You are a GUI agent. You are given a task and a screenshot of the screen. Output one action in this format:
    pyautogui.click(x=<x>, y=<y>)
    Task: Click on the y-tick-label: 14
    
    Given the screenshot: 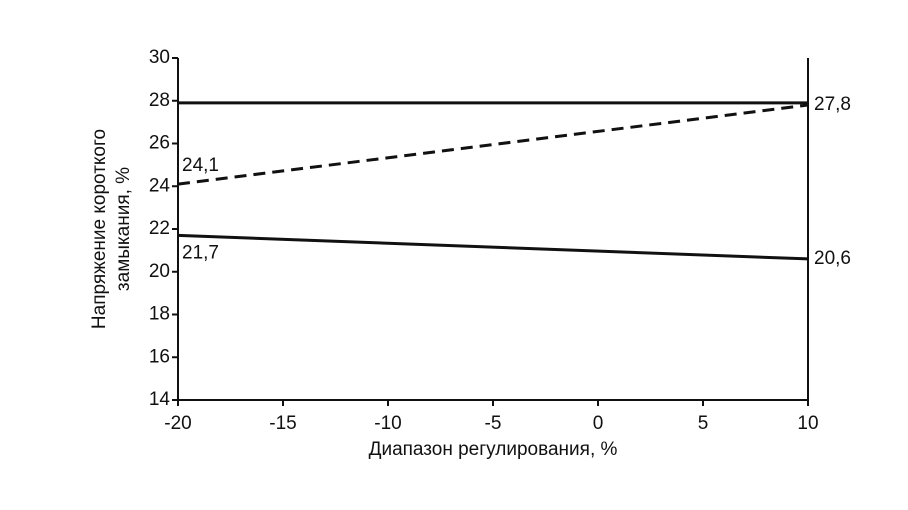 What is the action you would take?
    pyautogui.click(x=160, y=399)
    